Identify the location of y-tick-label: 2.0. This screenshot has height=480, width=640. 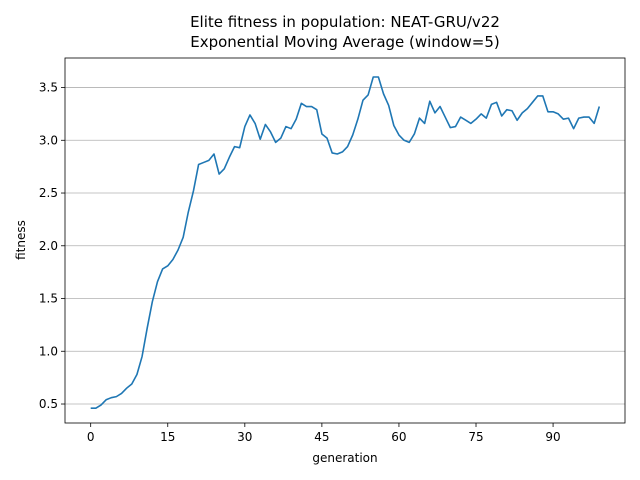
(48, 246).